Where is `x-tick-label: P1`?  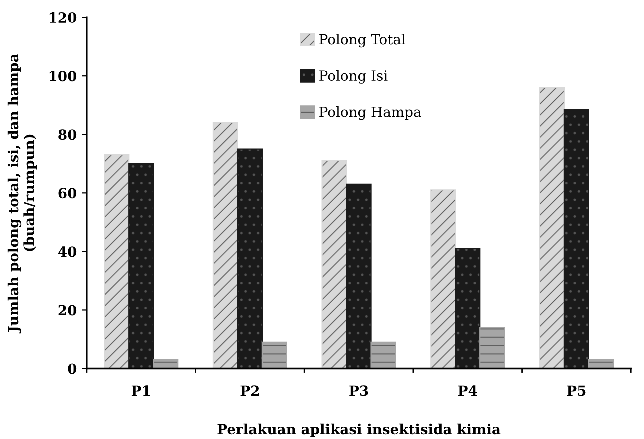
x-tick-label: P1 is located at coordinates (141, 391).